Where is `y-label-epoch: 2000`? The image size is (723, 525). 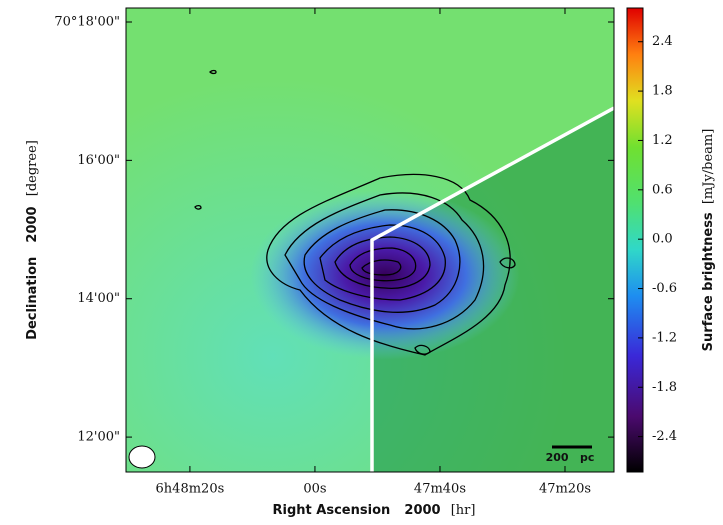
y-label-epoch: 2000 is located at coordinates (32, 224).